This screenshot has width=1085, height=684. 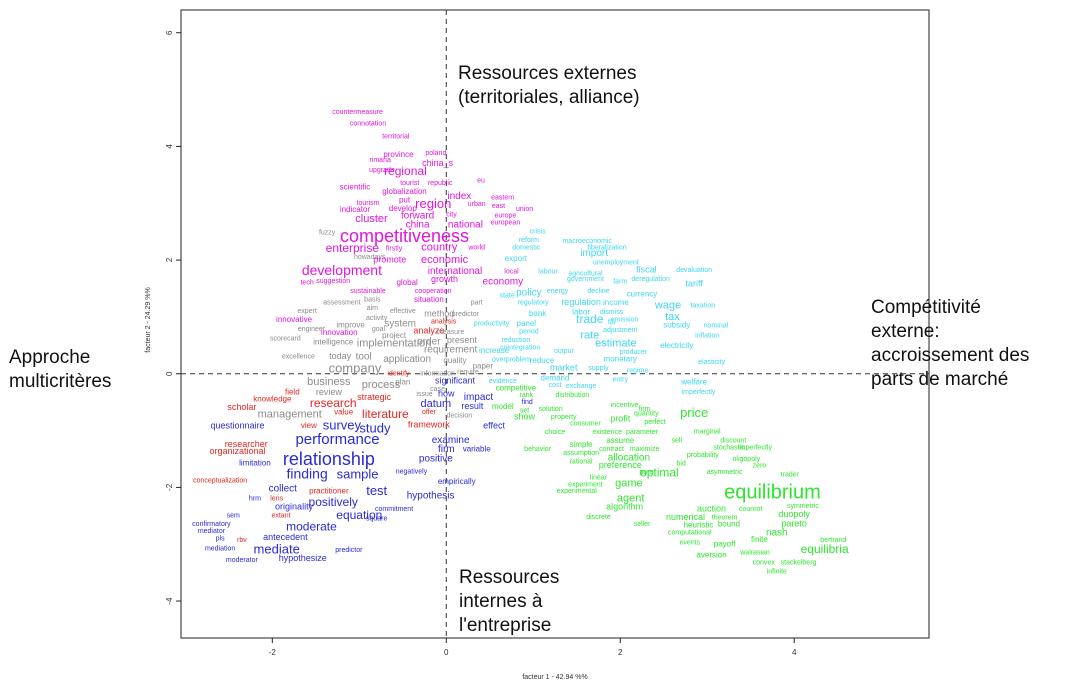 I want to click on word-point: crisis, so click(x=538, y=231).